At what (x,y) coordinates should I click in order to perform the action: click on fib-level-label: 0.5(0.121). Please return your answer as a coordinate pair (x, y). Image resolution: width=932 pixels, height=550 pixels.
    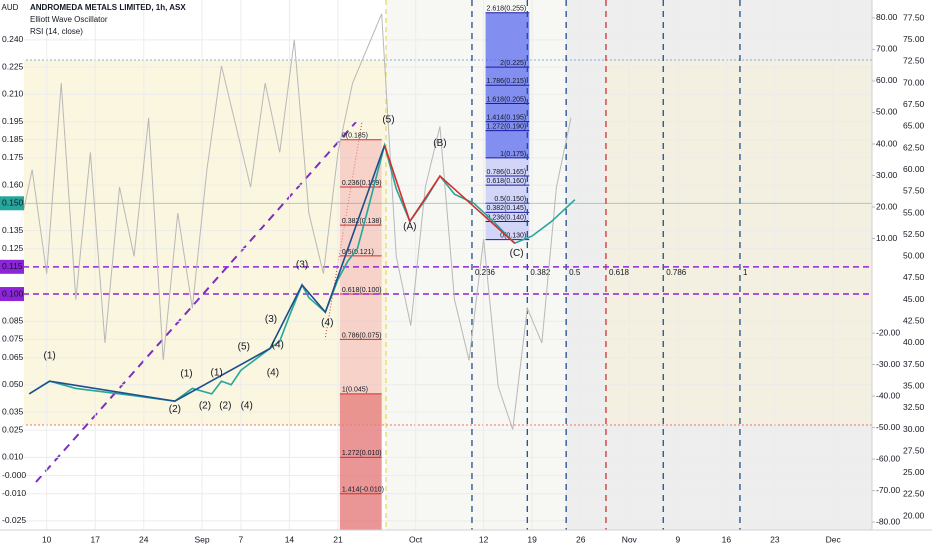
    Looking at the image, I should click on (358, 252).